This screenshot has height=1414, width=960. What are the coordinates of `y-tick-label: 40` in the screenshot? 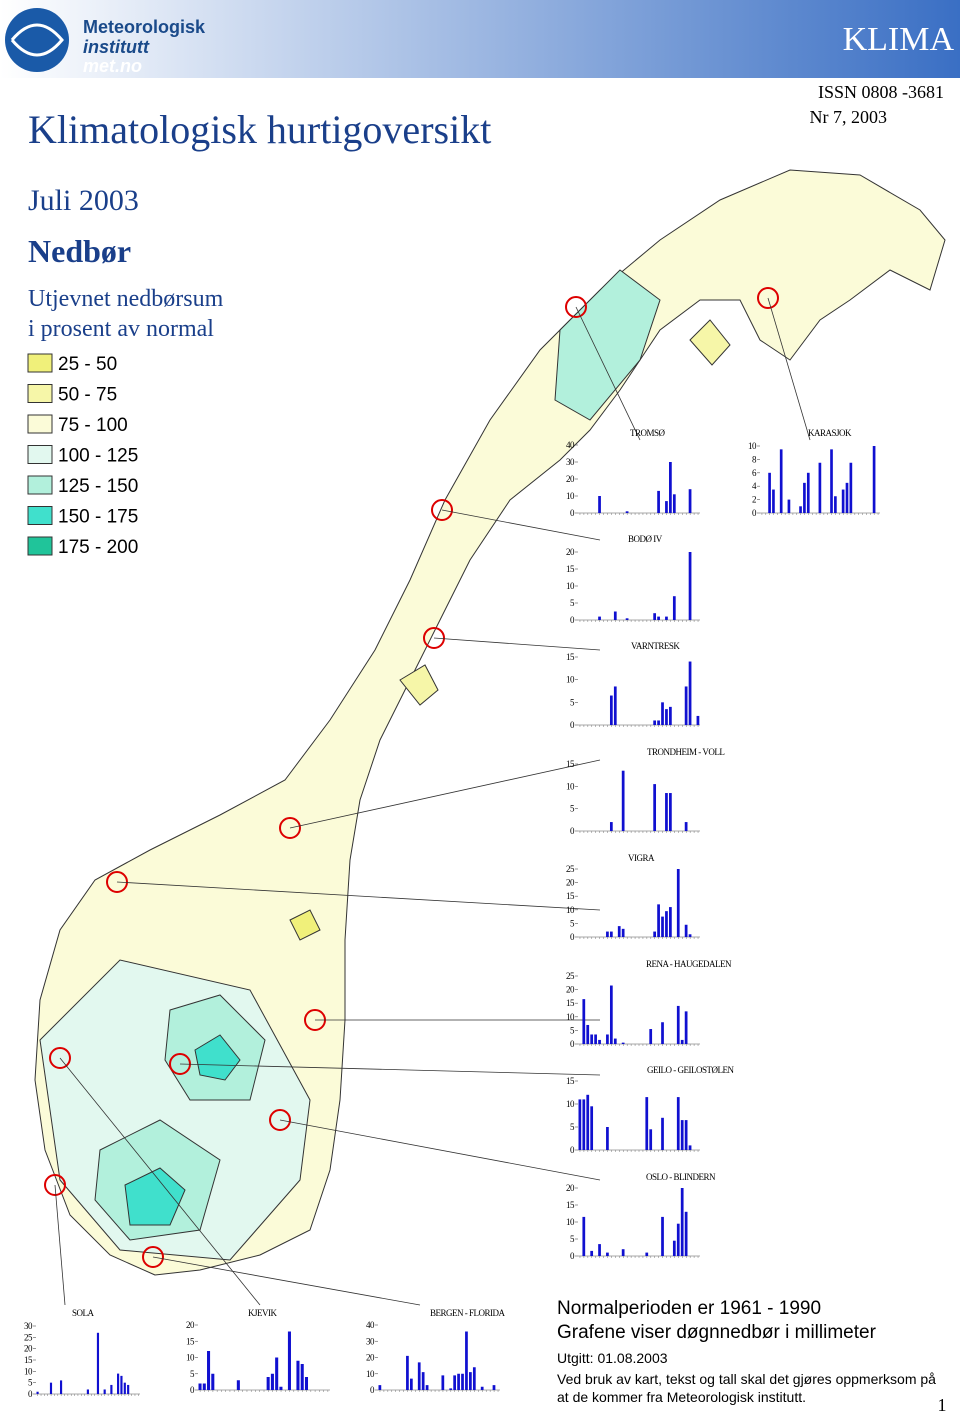 It's located at (570, 445).